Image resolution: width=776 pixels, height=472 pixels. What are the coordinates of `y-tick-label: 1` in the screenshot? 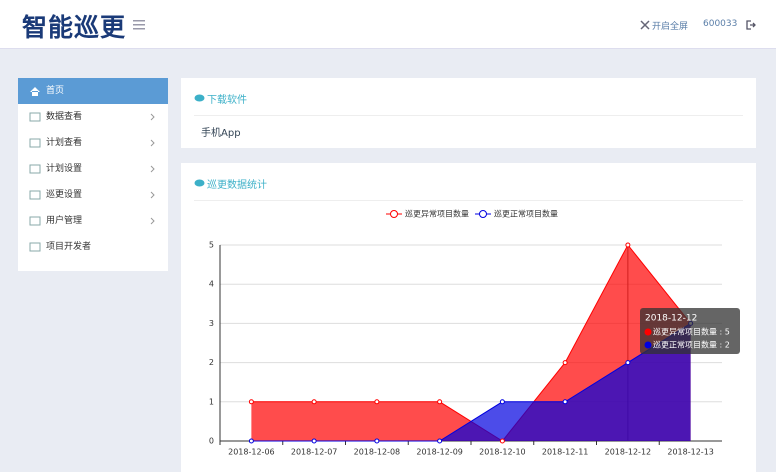 It's located at (211, 401).